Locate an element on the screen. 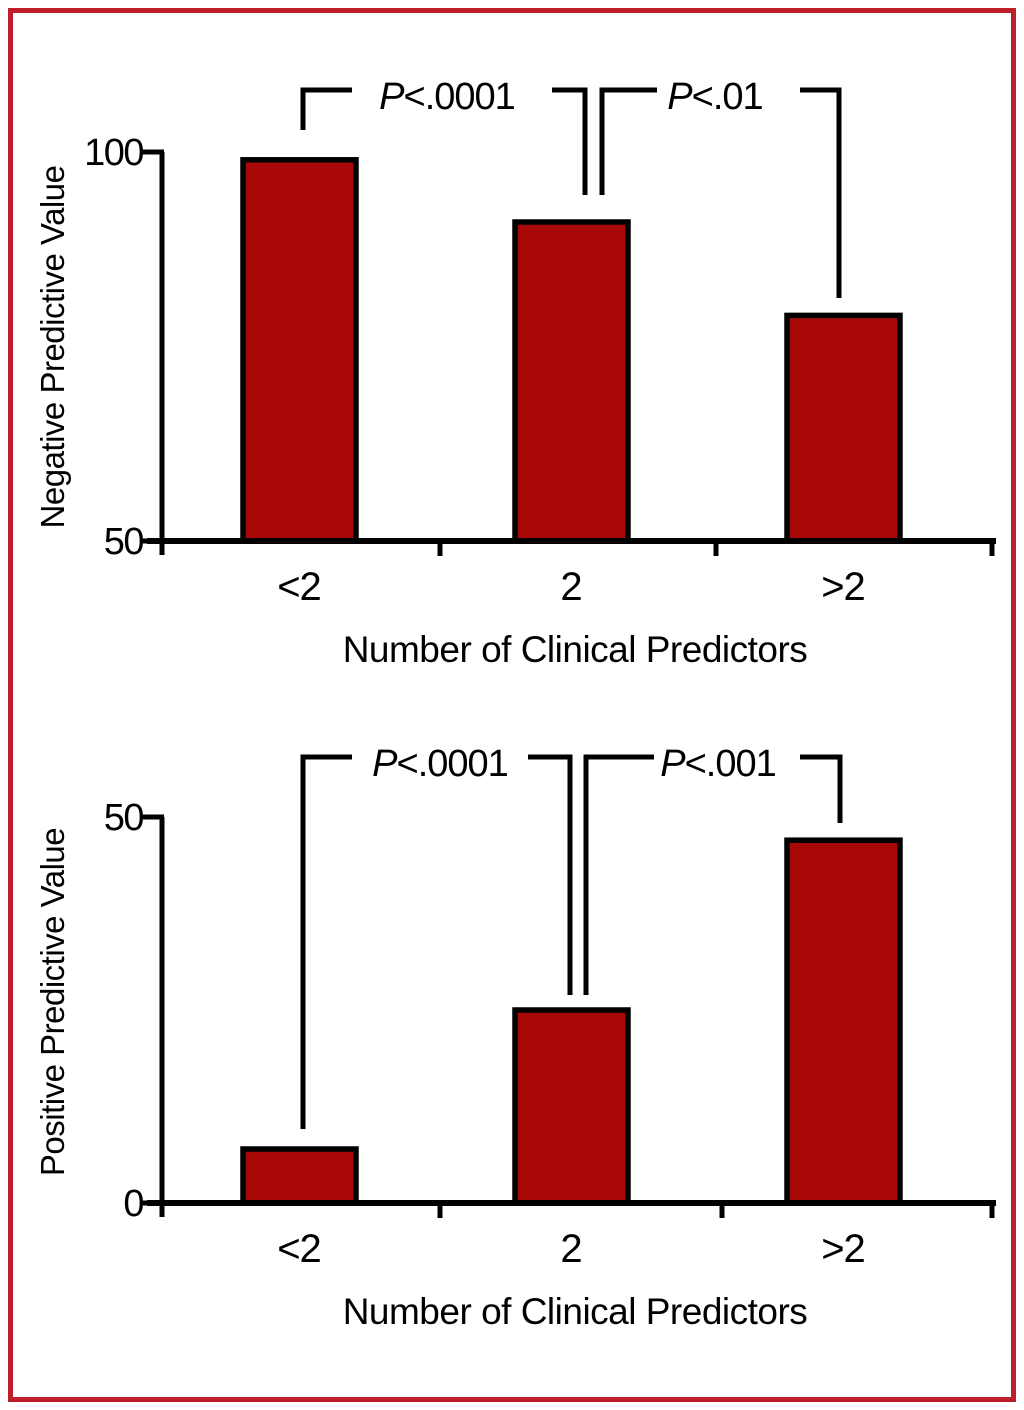 The width and height of the screenshot is (1024, 1410). p-value-label: P<.01 is located at coordinates (714, 97).